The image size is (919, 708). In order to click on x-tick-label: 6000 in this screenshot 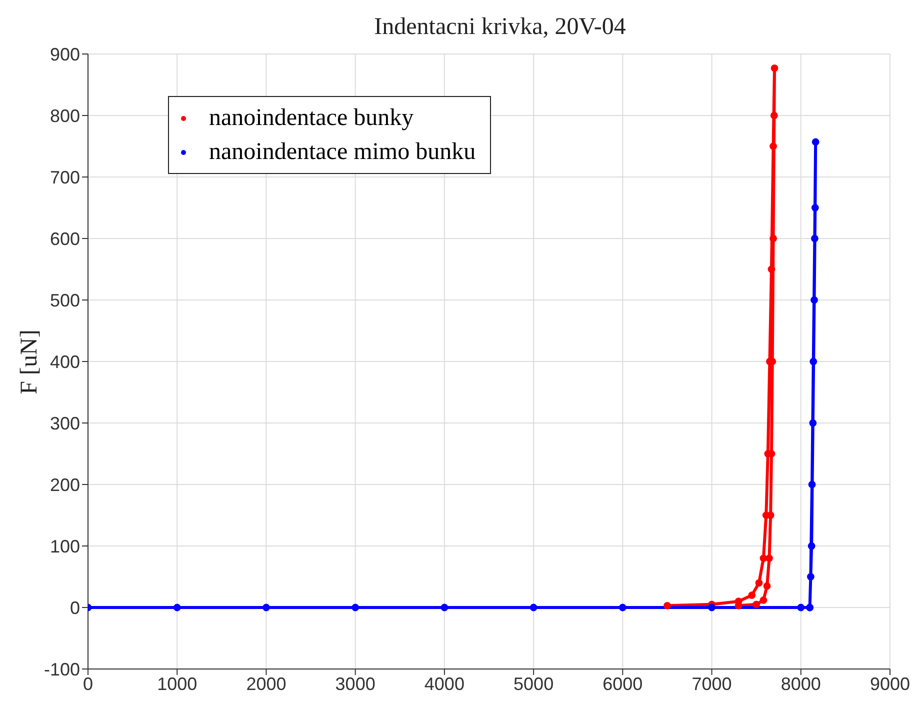, I will do `click(622, 684)`.